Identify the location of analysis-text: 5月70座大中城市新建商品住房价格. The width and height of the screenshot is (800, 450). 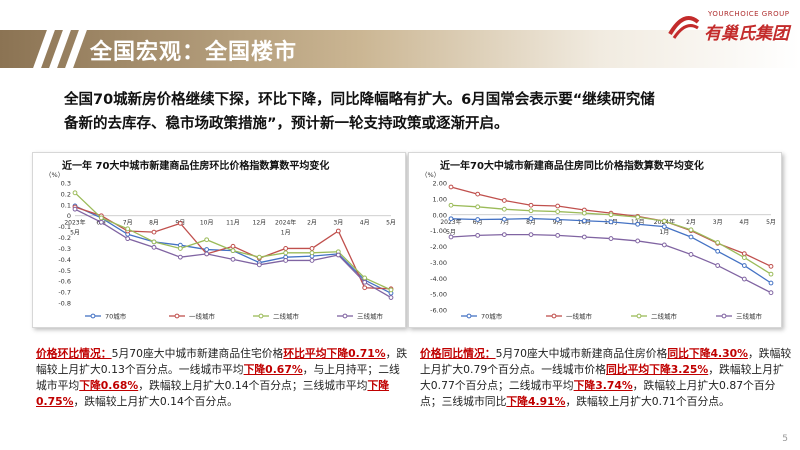
(581, 353).